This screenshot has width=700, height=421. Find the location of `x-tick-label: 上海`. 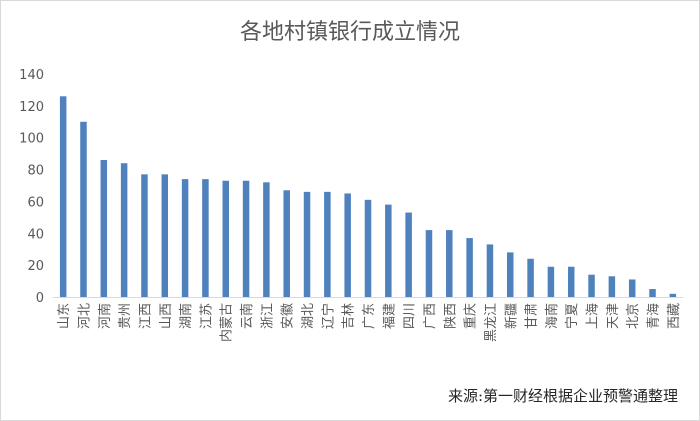

x-tick-label: 上海 is located at coordinates (593, 316).